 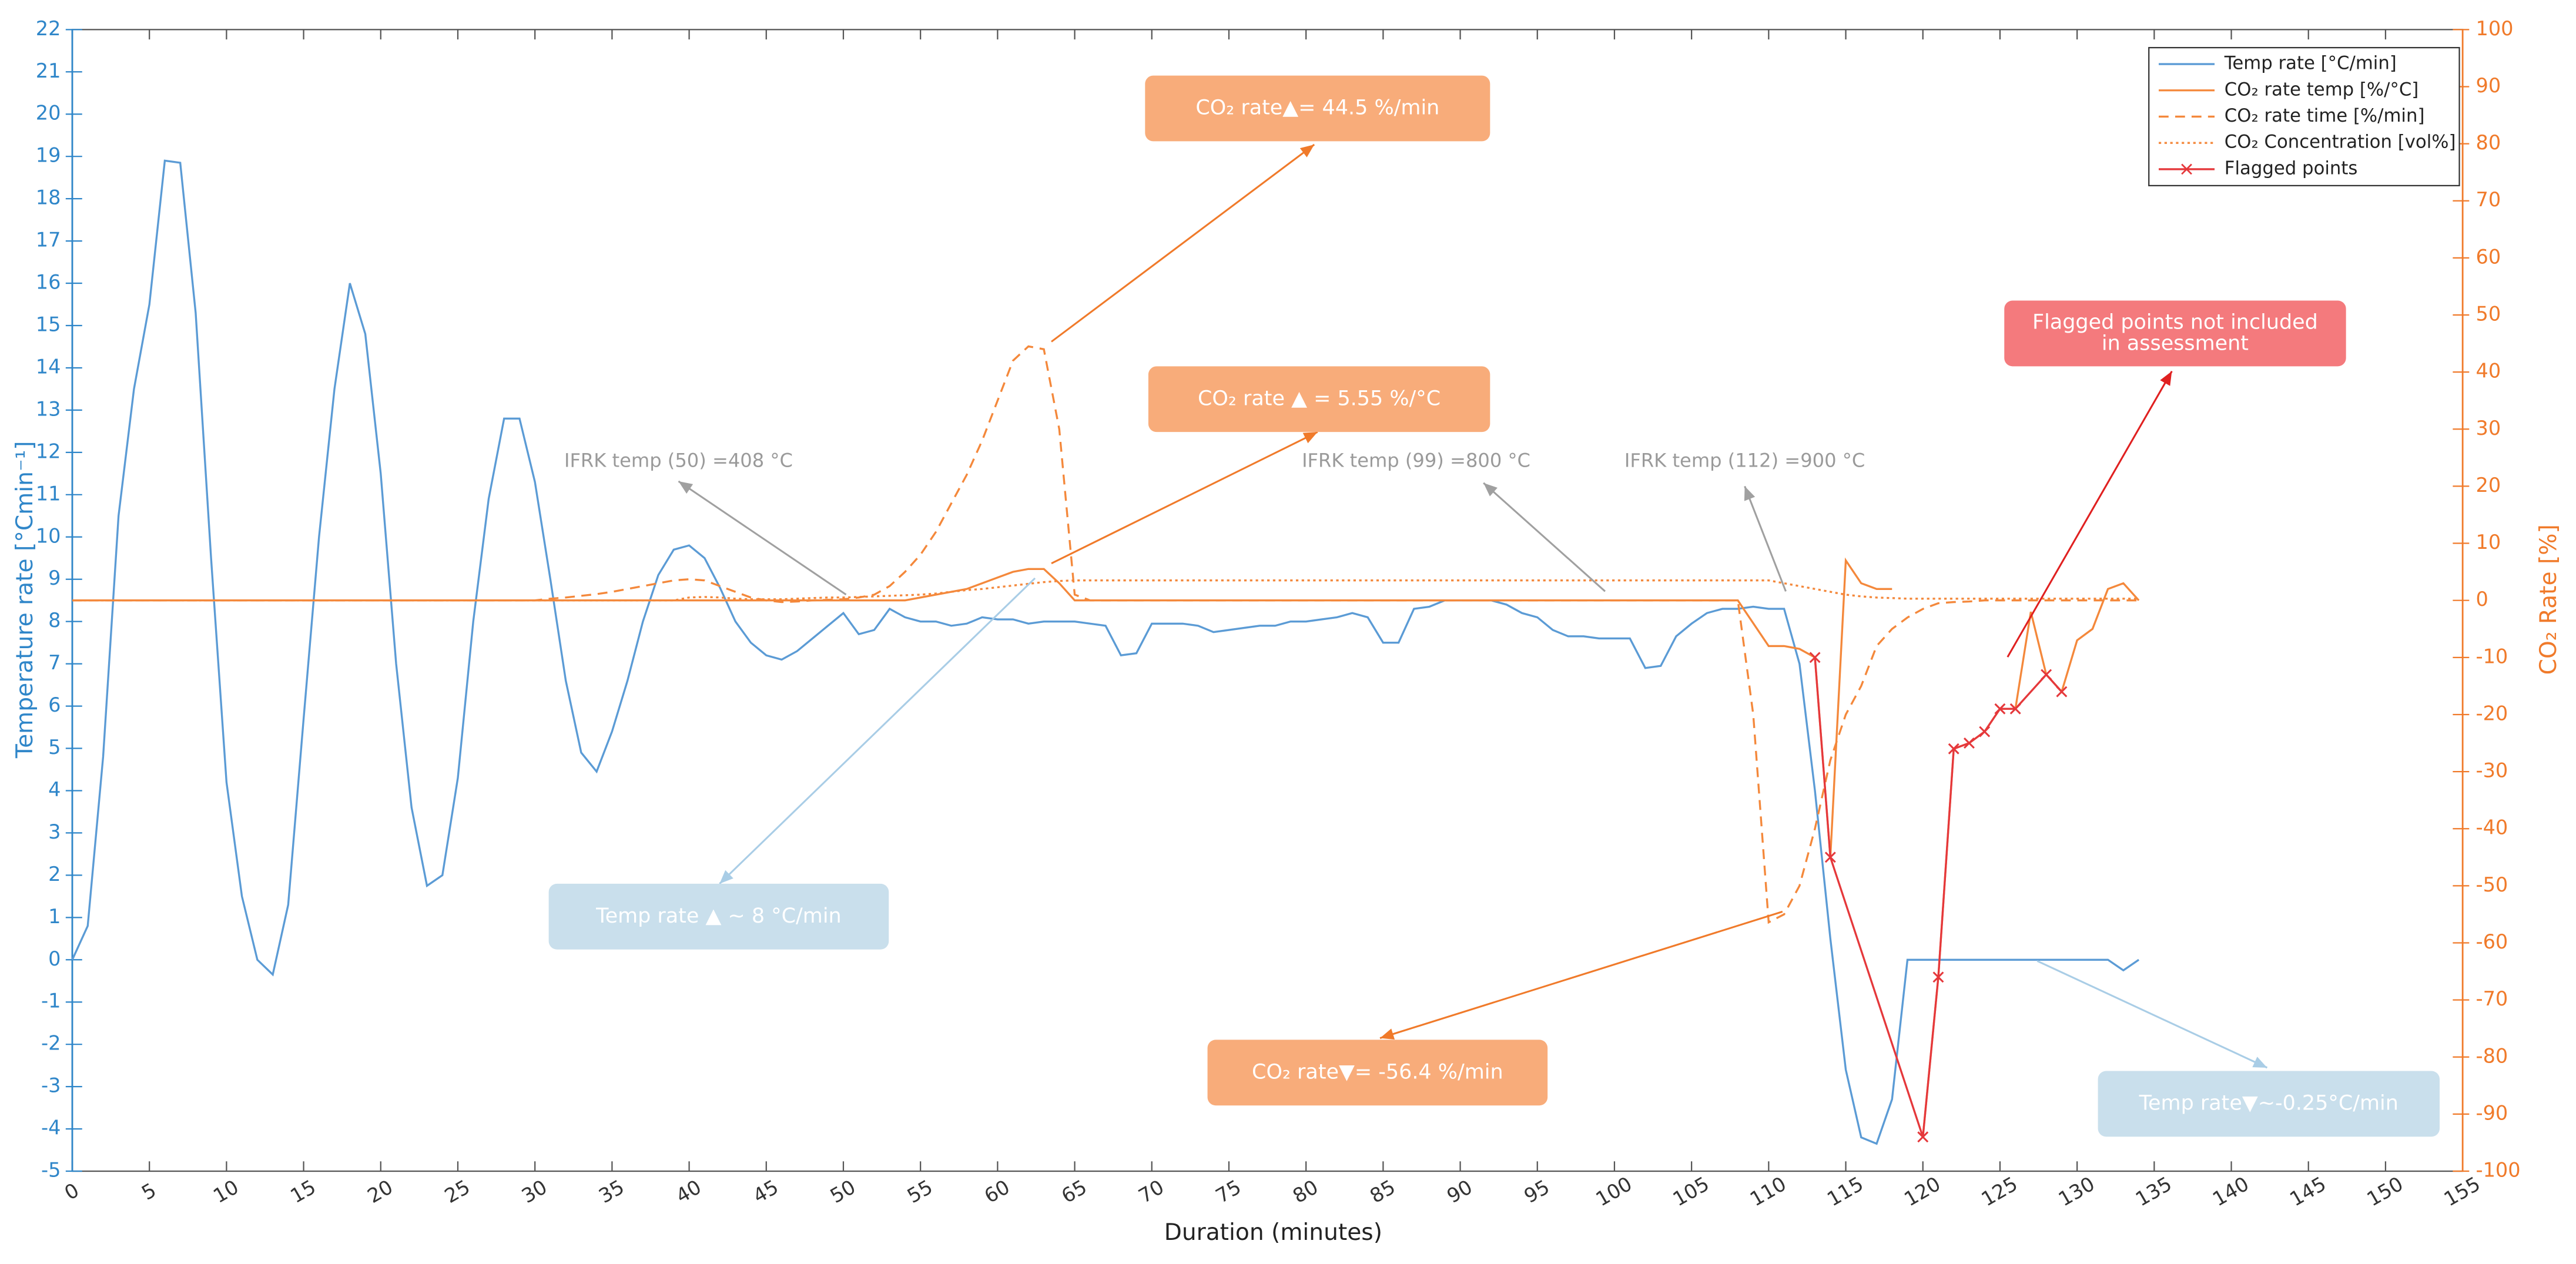 What do you see at coordinates (1382, 1192) in the screenshot?
I see `x-tick-label: 85` at bounding box center [1382, 1192].